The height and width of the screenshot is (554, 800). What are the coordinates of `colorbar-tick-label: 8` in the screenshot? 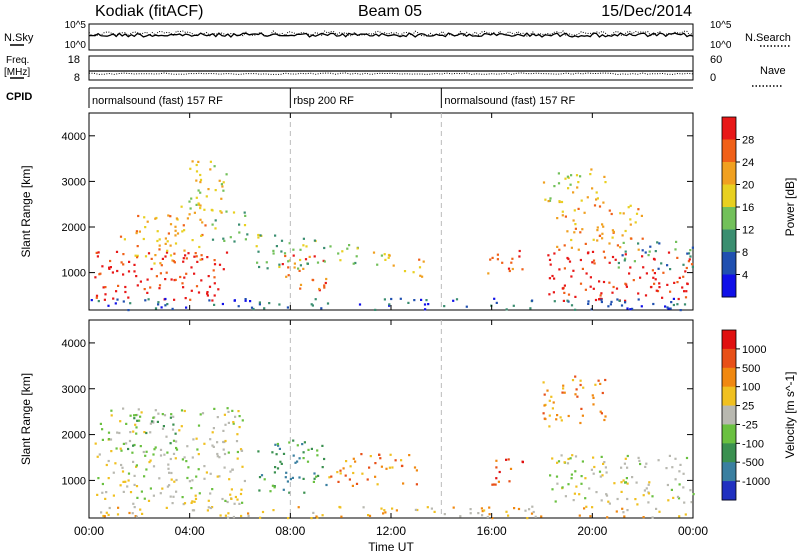 It's located at (745, 253).